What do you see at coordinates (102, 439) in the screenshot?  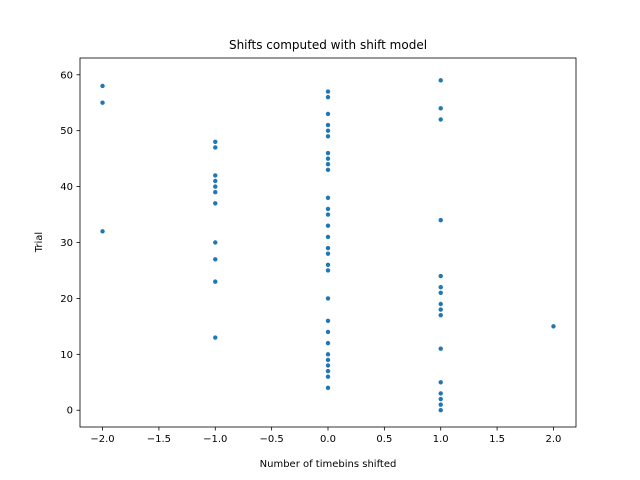 I see `x-tick-label: −2.0` at bounding box center [102, 439].